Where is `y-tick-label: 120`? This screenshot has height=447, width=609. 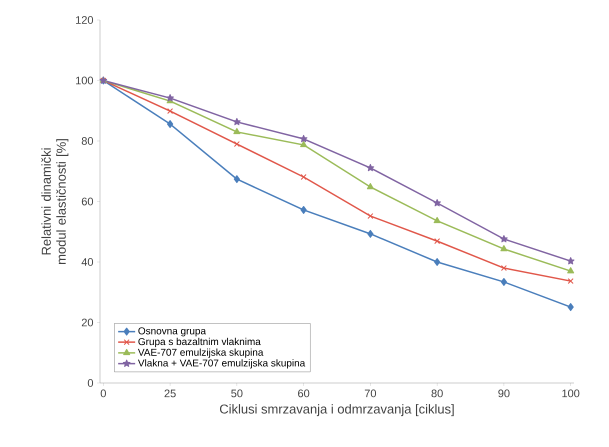 y-tick-label: 120 is located at coordinates (85, 20).